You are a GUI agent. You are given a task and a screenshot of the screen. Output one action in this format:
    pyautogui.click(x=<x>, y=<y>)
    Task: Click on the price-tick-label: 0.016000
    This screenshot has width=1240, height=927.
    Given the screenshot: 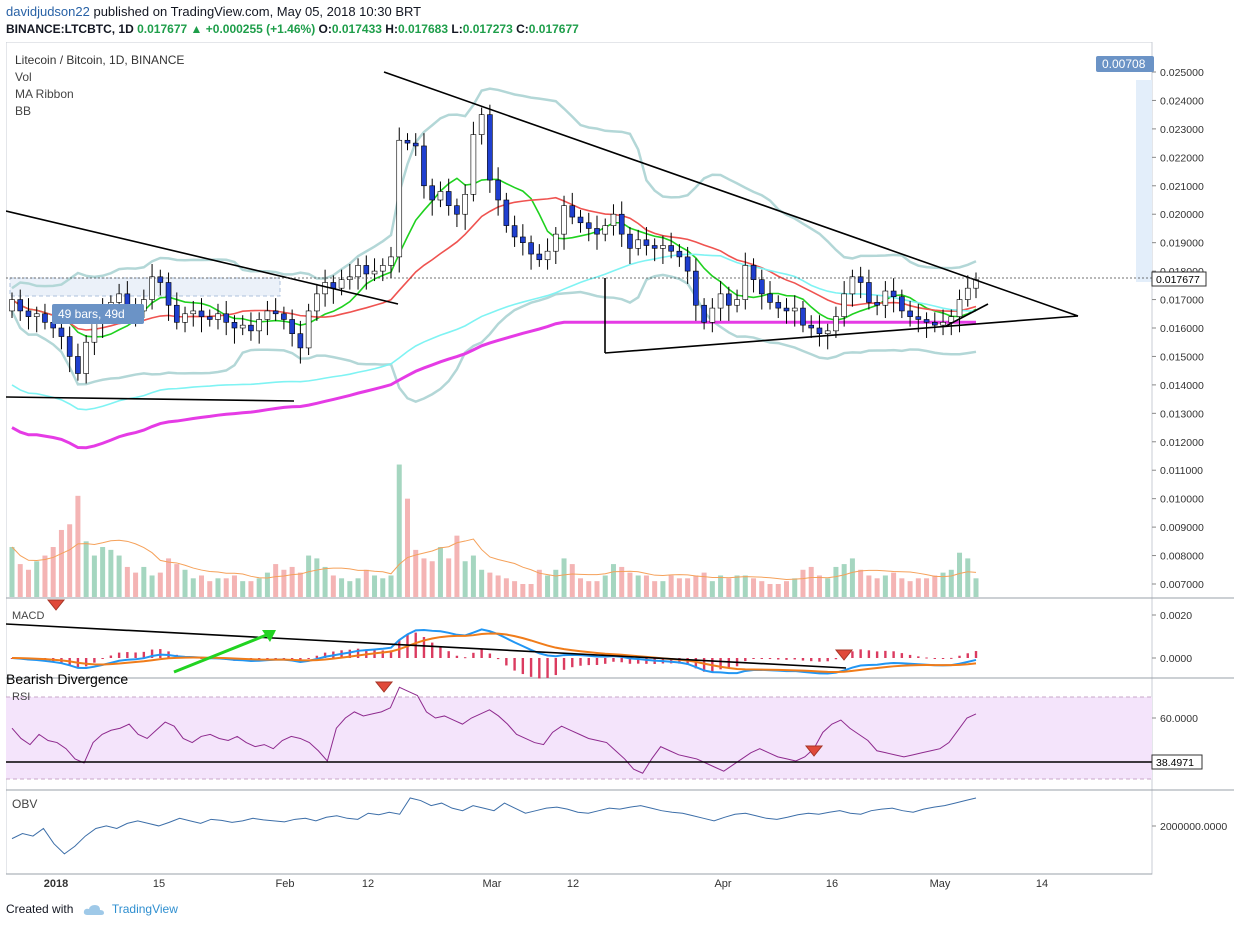 What is the action you would take?
    pyautogui.click(x=1182, y=329)
    